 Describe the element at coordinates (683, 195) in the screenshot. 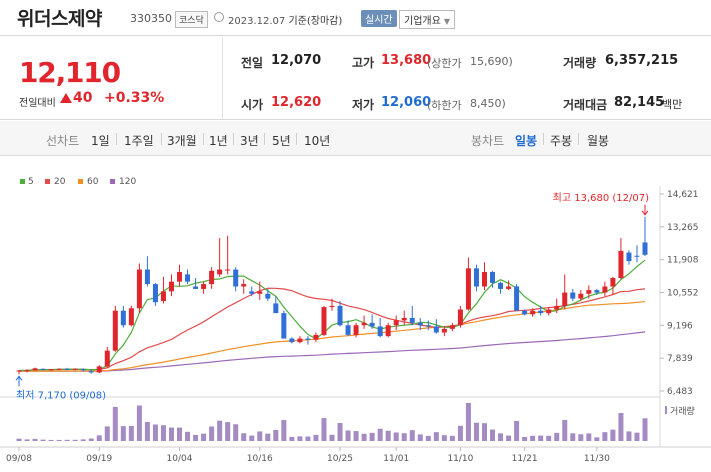

I see `y-tick-label: 14,621` at that location.